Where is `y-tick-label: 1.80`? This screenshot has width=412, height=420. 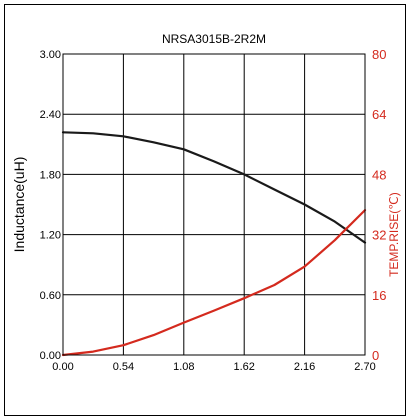 y-tick-label: 1.80 is located at coordinates (50, 175).